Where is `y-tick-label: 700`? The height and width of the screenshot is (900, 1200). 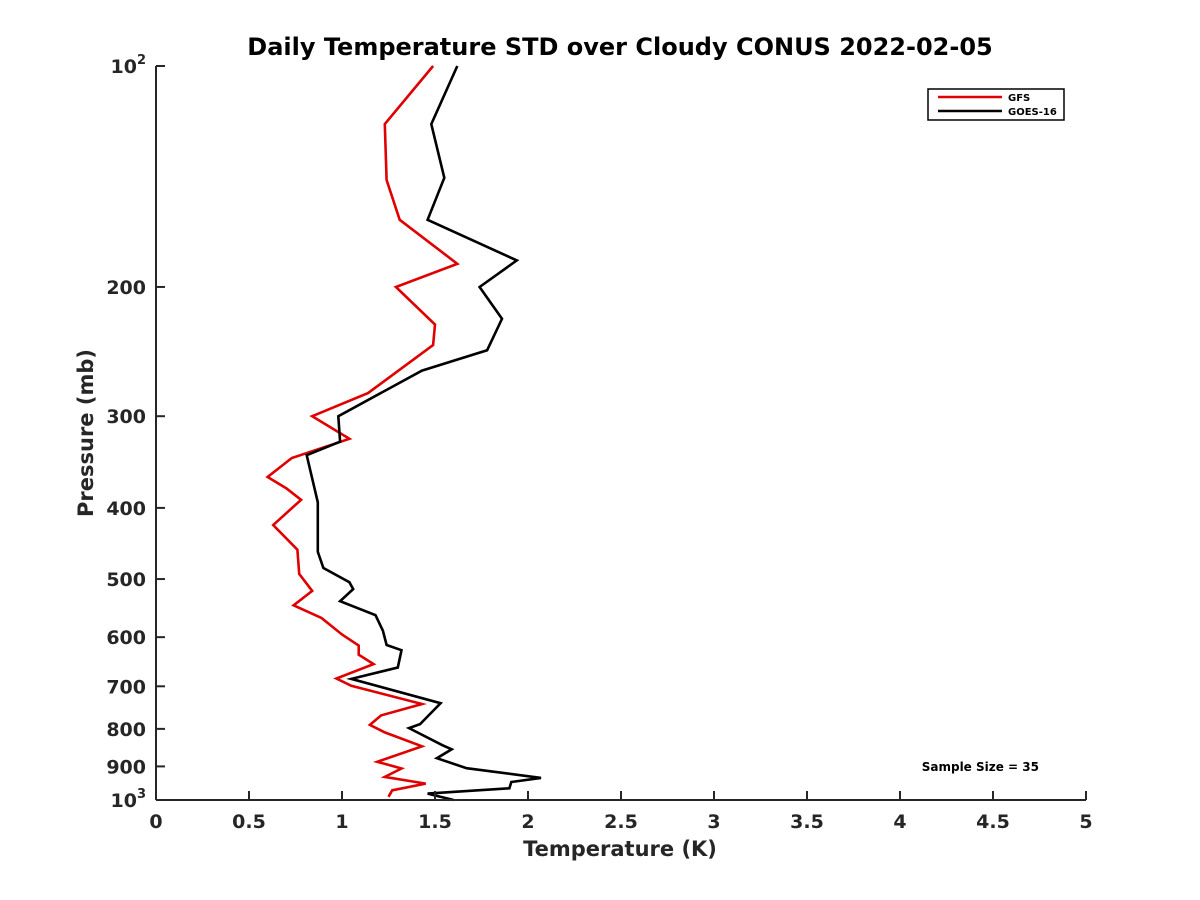 y-tick-label: 700 is located at coordinates (126, 687).